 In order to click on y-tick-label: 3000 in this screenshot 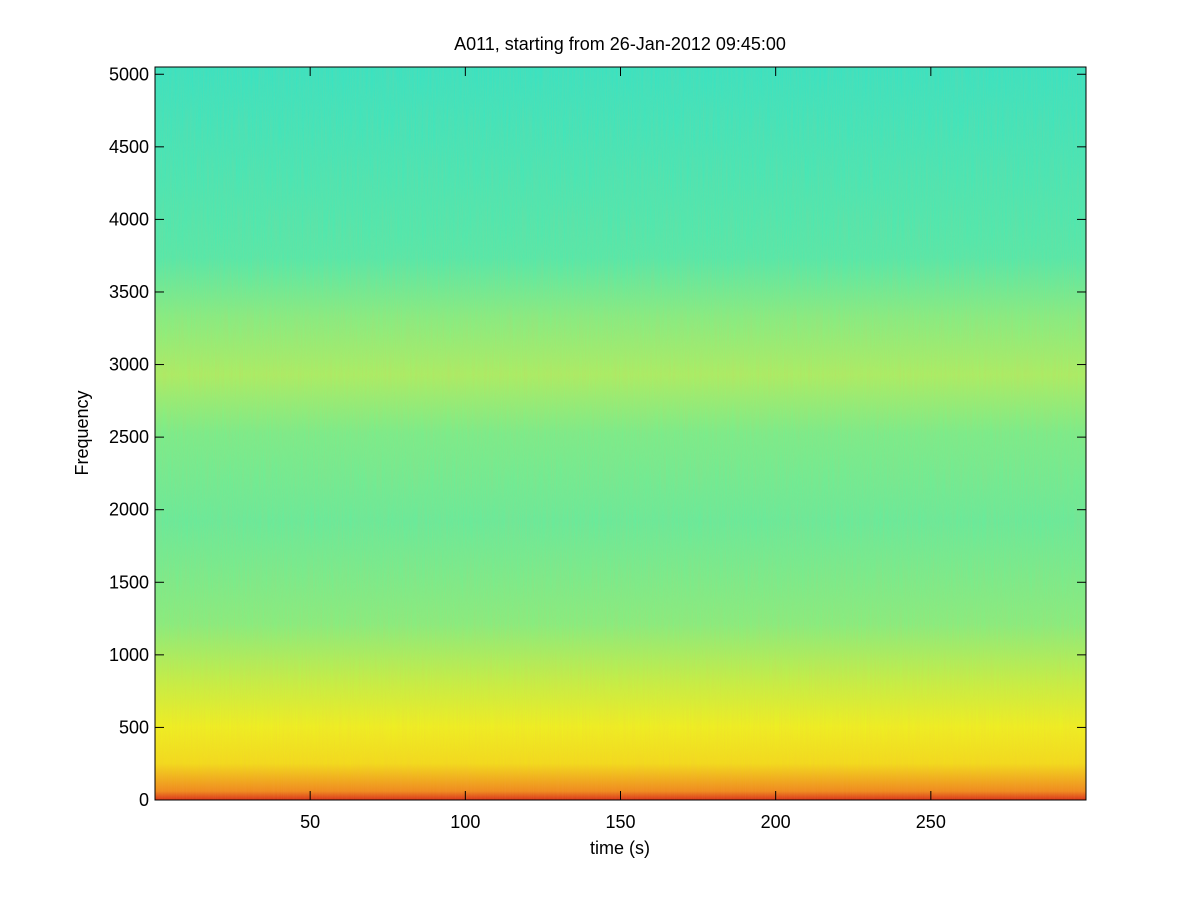, I will do `click(129, 365)`.